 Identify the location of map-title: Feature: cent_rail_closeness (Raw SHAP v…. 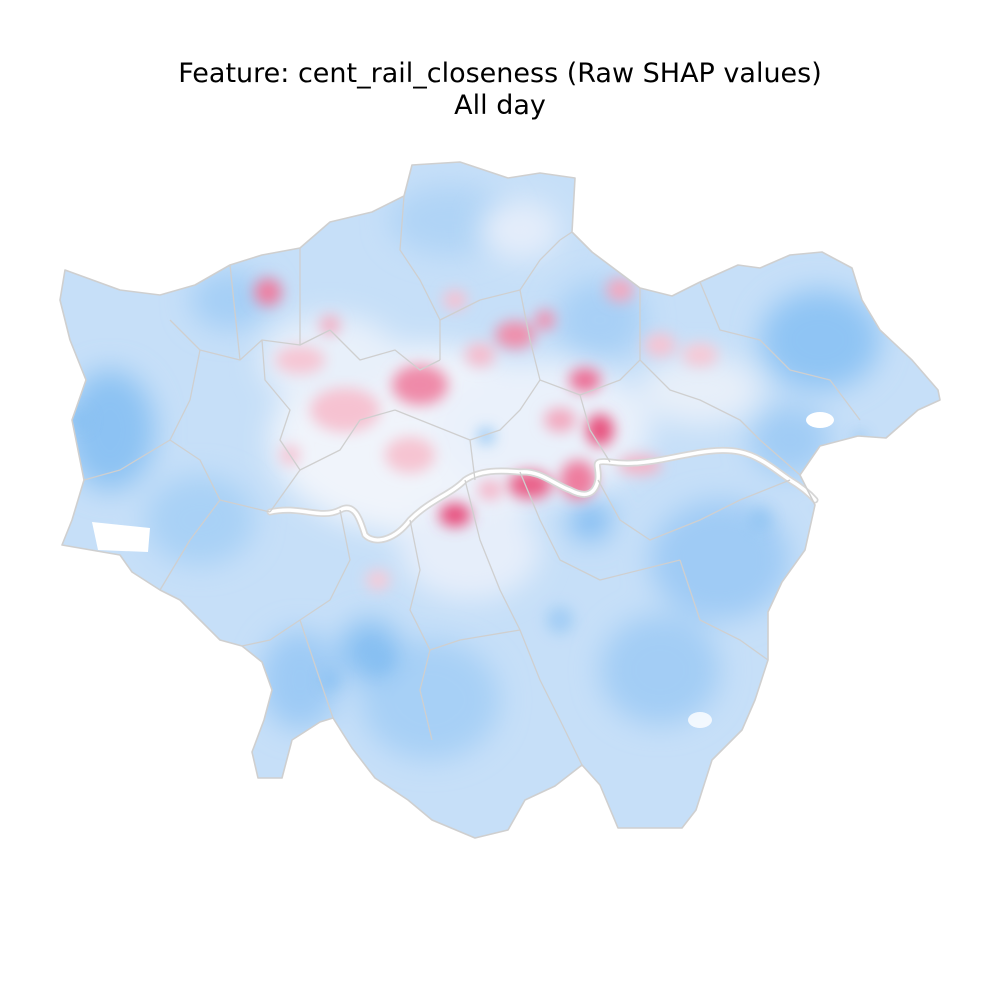
(500, 90).